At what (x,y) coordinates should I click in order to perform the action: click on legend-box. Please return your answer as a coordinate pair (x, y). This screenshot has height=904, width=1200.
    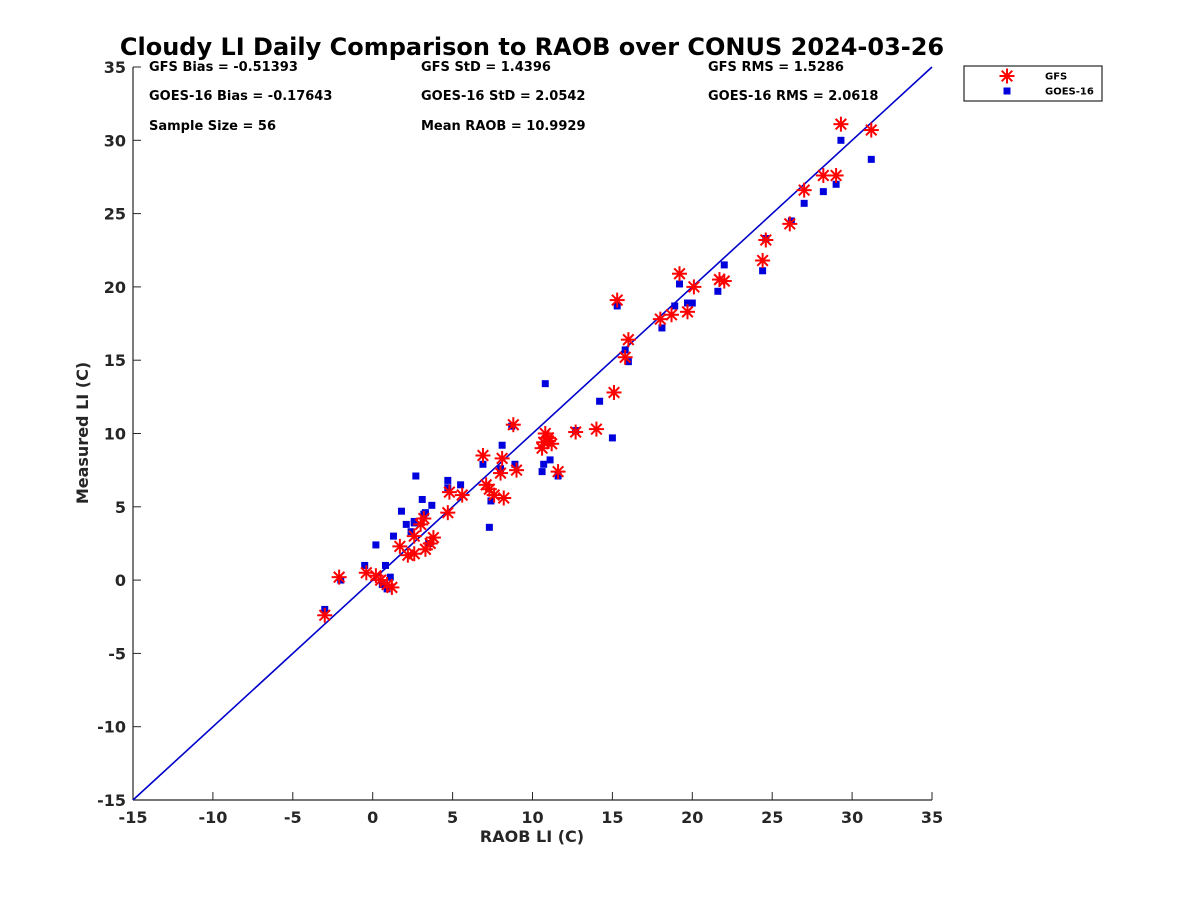
    Looking at the image, I should click on (1033, 83).